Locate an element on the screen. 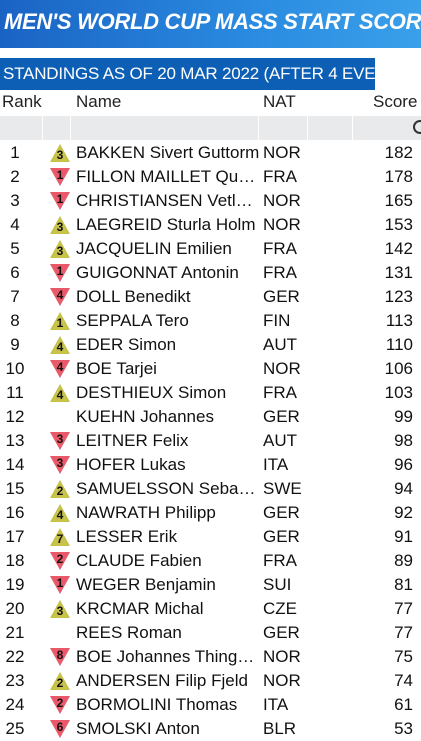  rank-down-icon: 4 is located at coordinates (60, 369).